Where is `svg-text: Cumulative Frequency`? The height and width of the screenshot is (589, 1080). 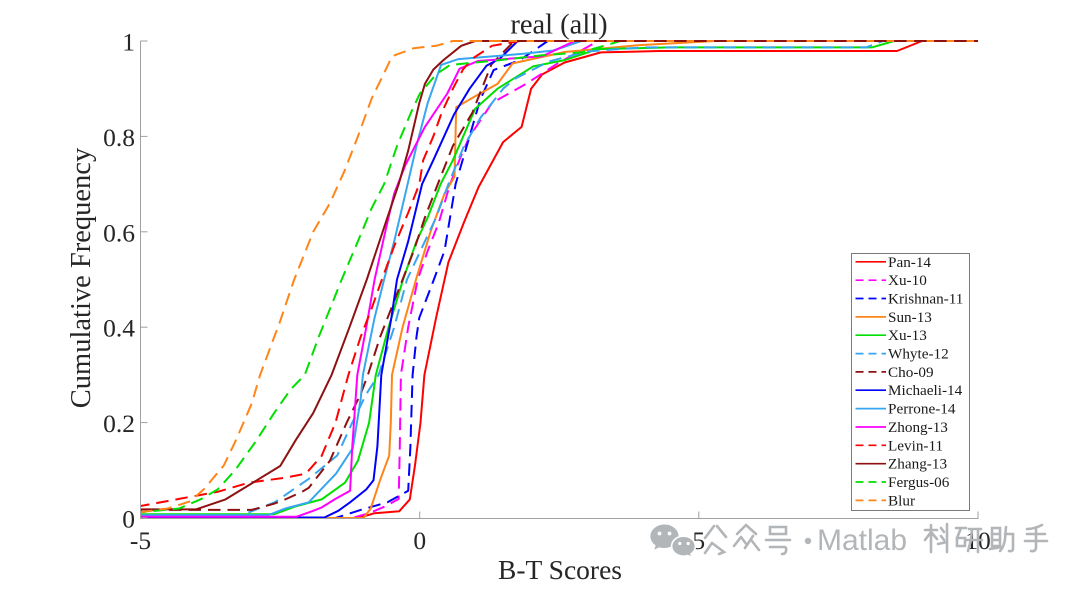
svg-text: Cumulative Frequency is located at coordinates (81, 277).